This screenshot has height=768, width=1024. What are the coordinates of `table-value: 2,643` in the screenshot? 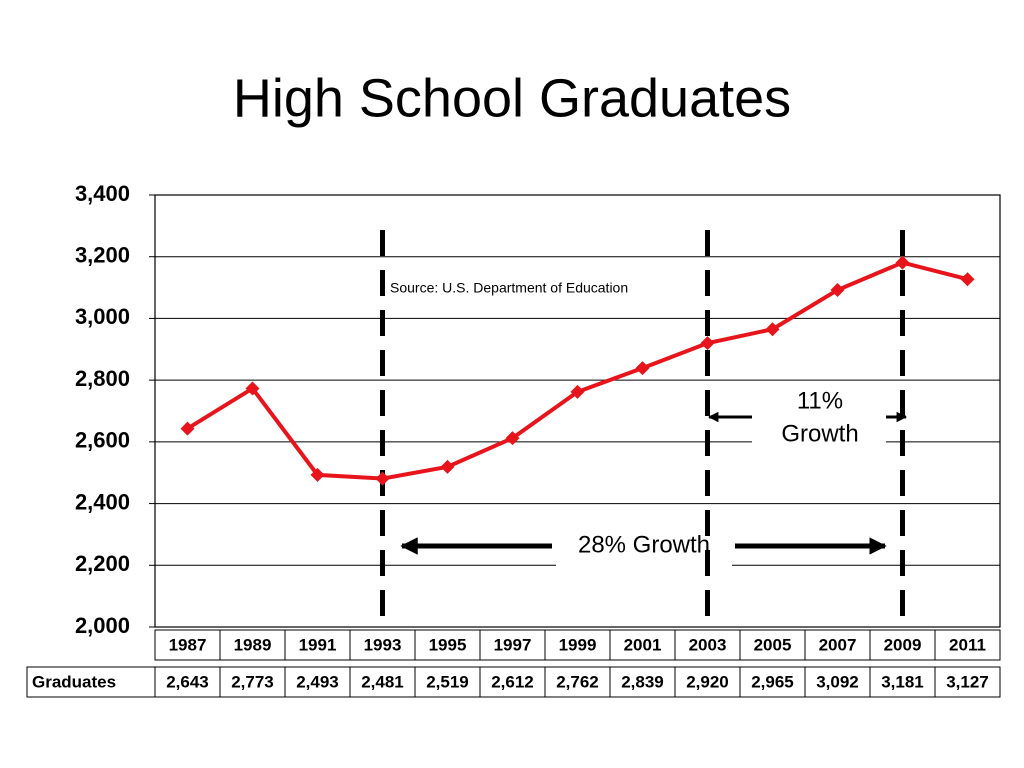 It's located at (187, 681).